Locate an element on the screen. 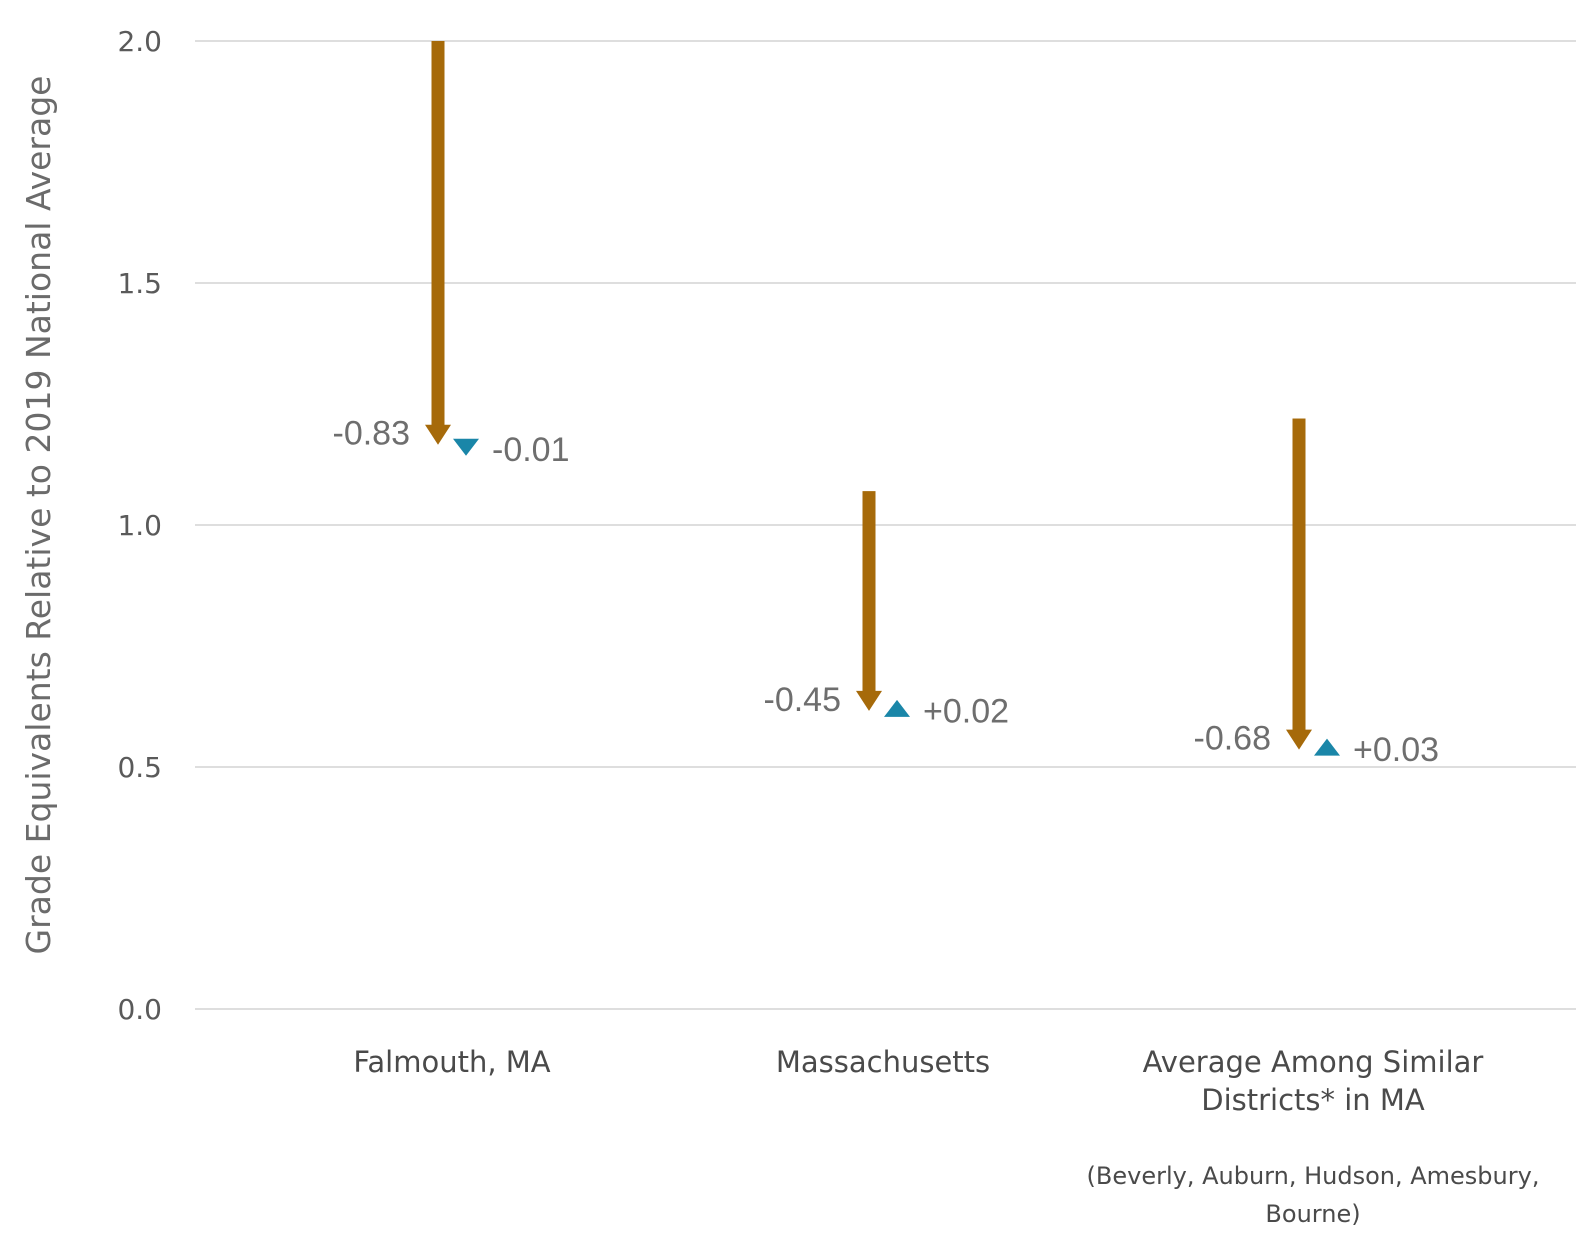  y-tick-label: 0.0 is located at coordinates (139, 1009).